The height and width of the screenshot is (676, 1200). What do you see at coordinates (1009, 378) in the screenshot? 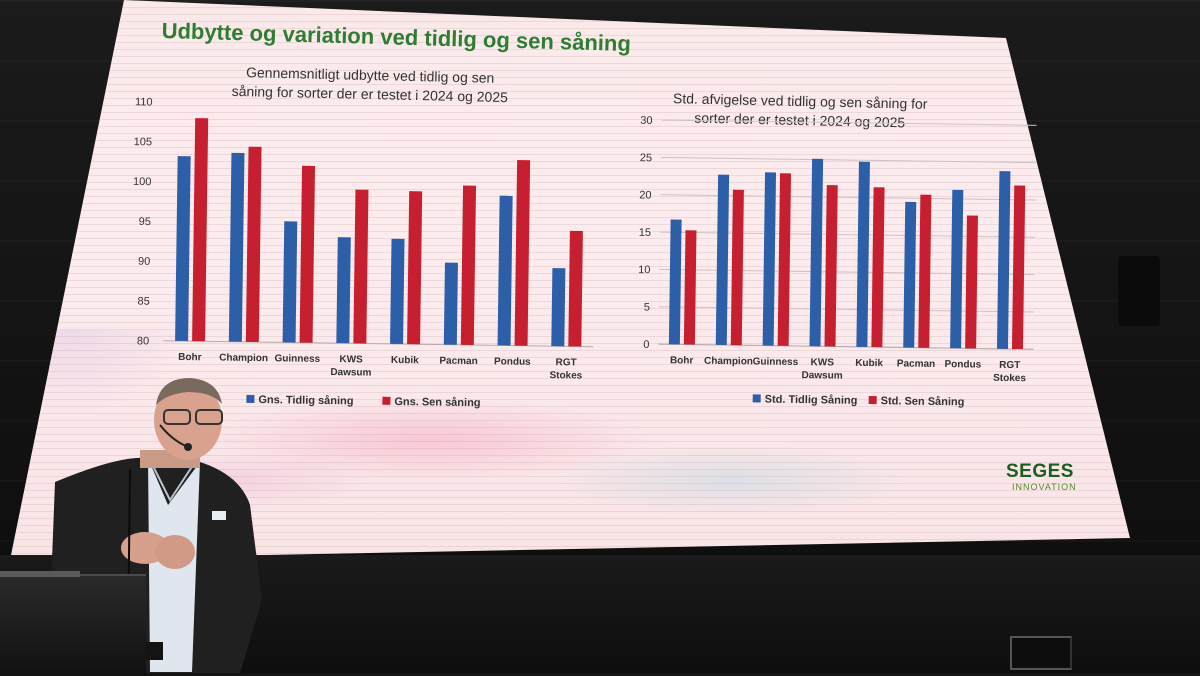
I see `std-xtick-7-line-1: Stokes` at bounding box center [1009, 378].